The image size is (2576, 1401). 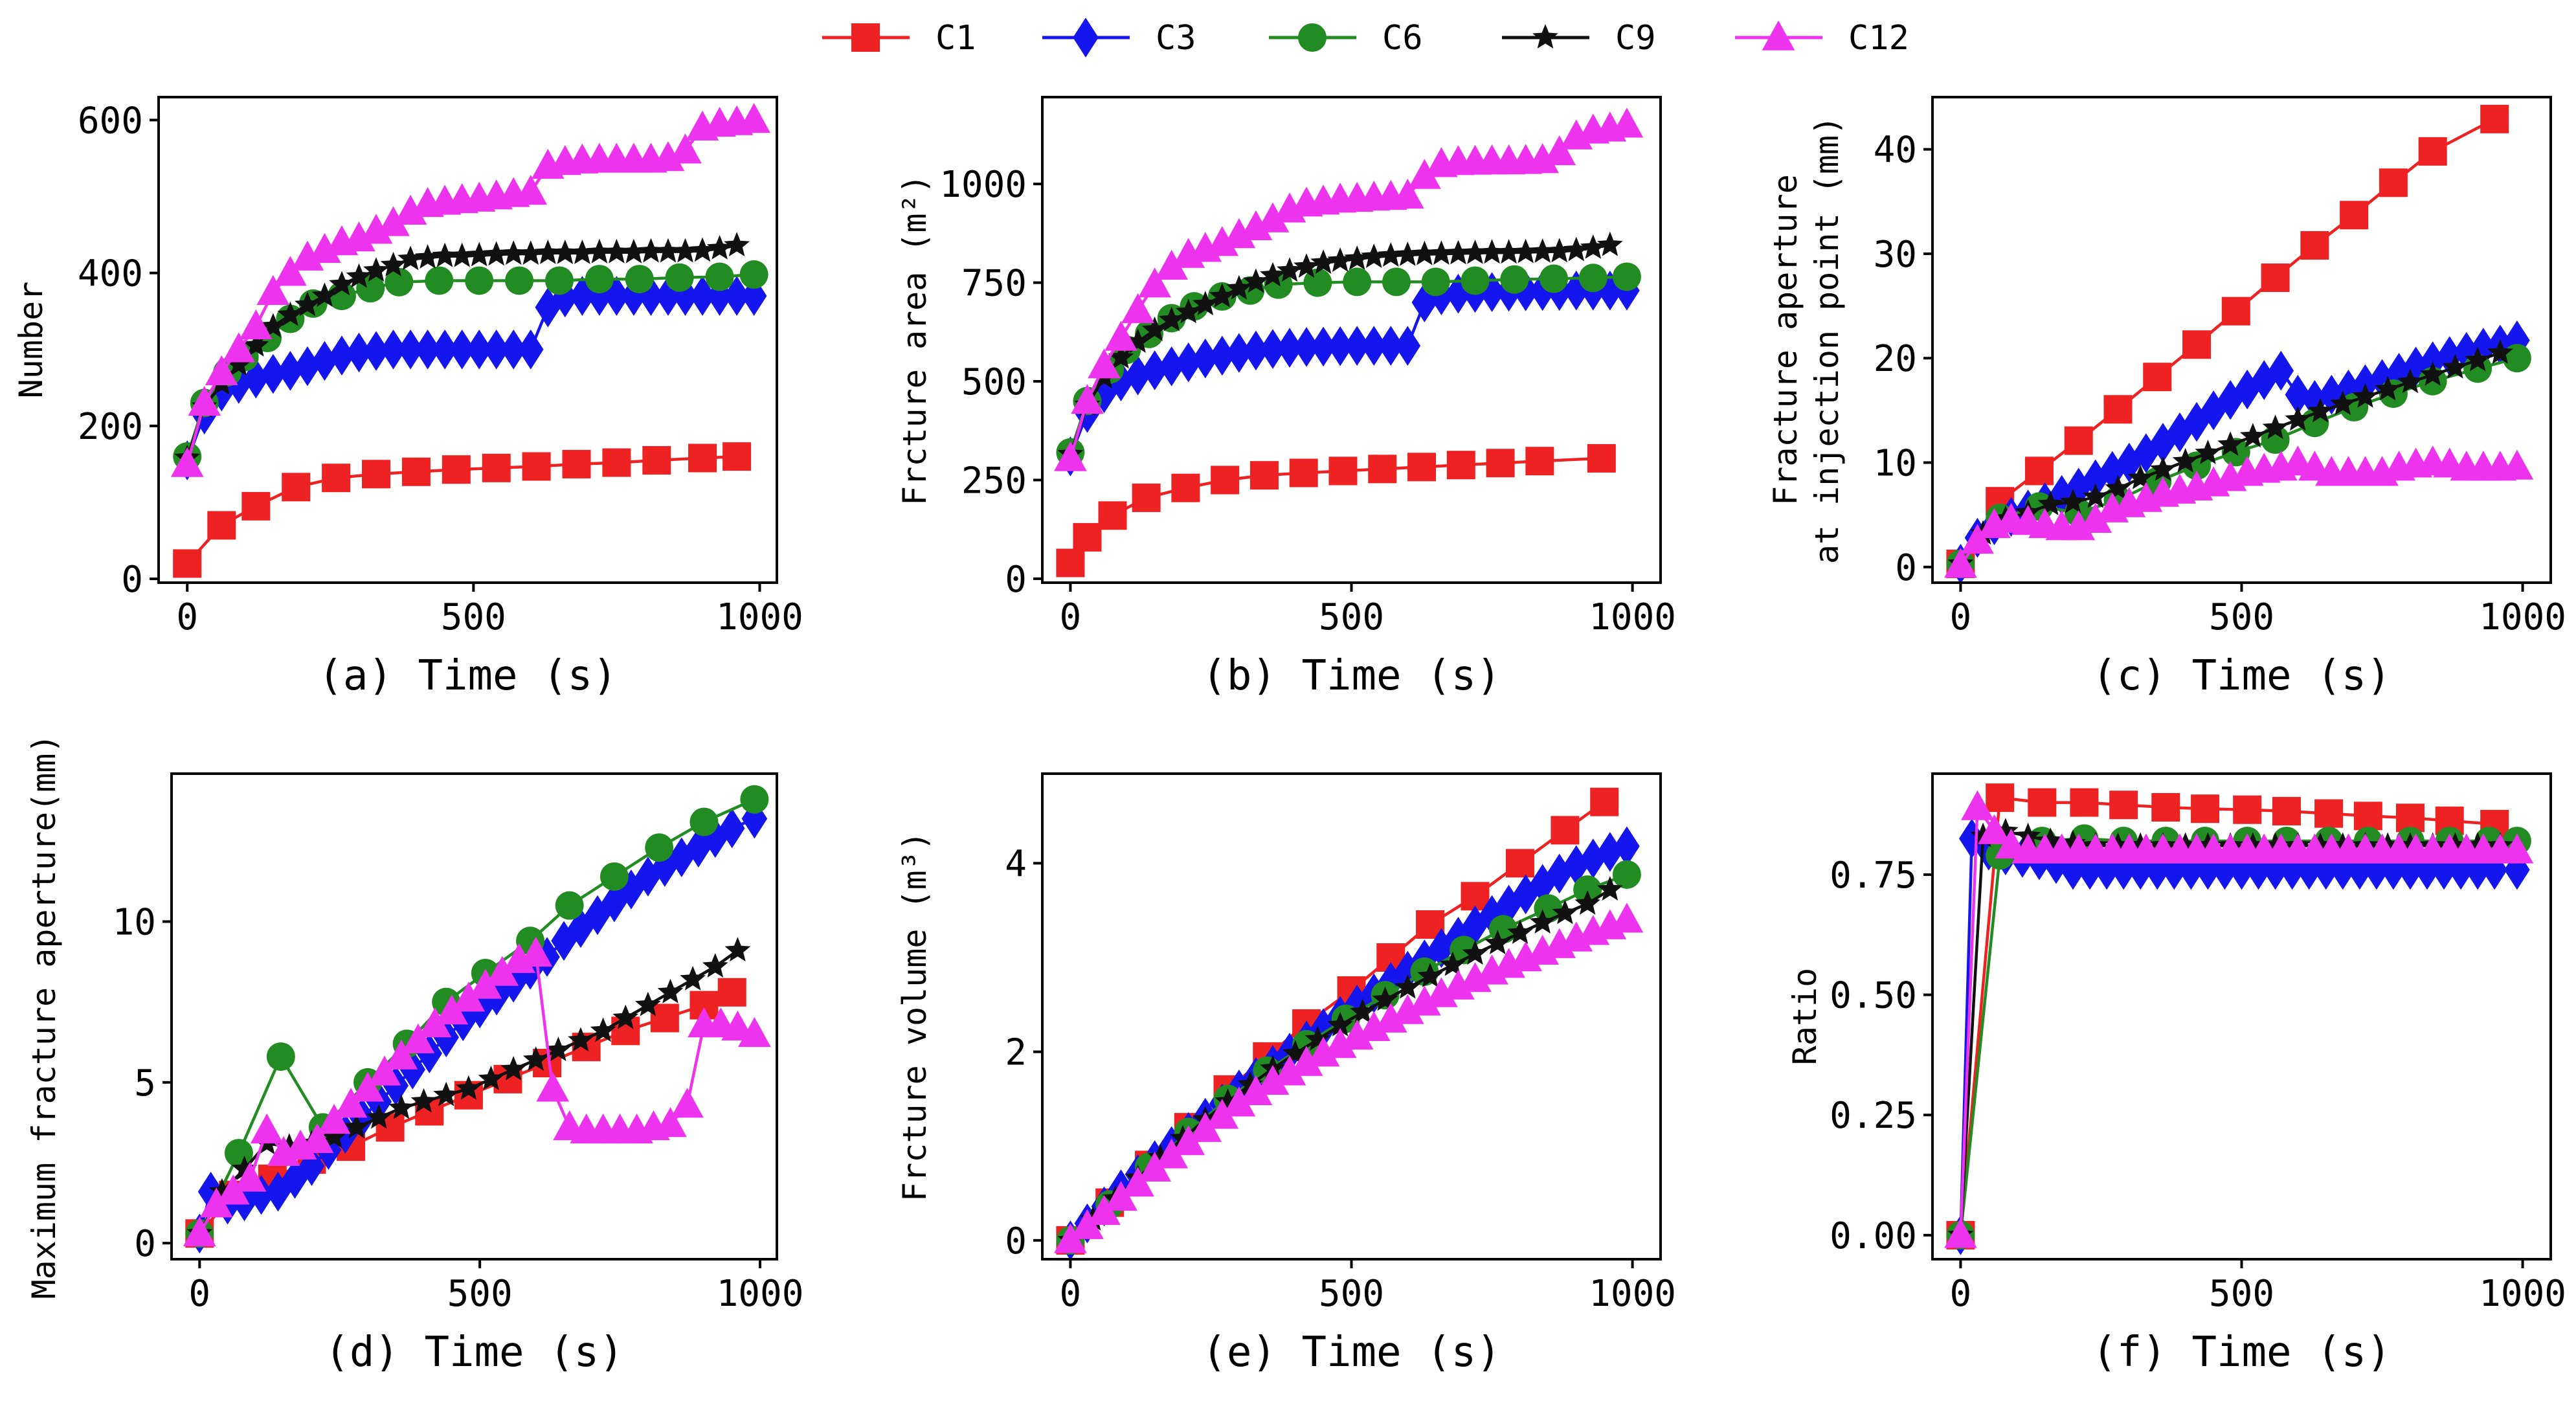 What do you see at coordinates (1176, 39) in the screenshot?
I see `legend-label: C3` at bounding box center [1176, 39].